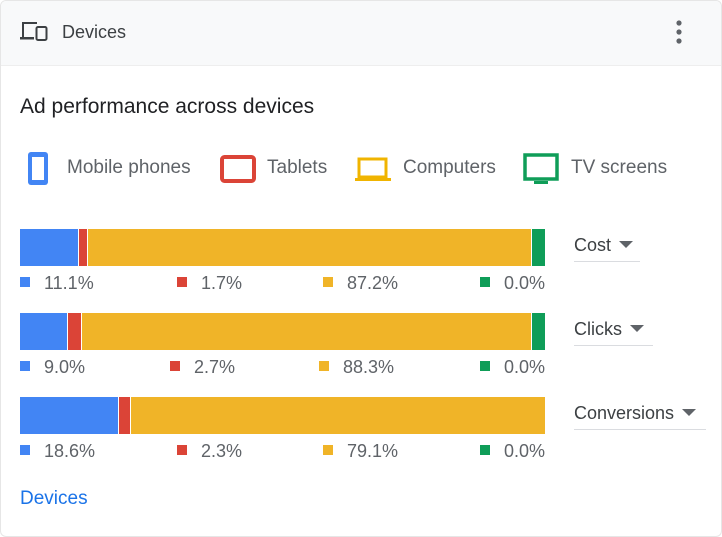  Describe the element at coordinates (619, 167) in the screenshot. I see `legend-label: TV screens` at that location.